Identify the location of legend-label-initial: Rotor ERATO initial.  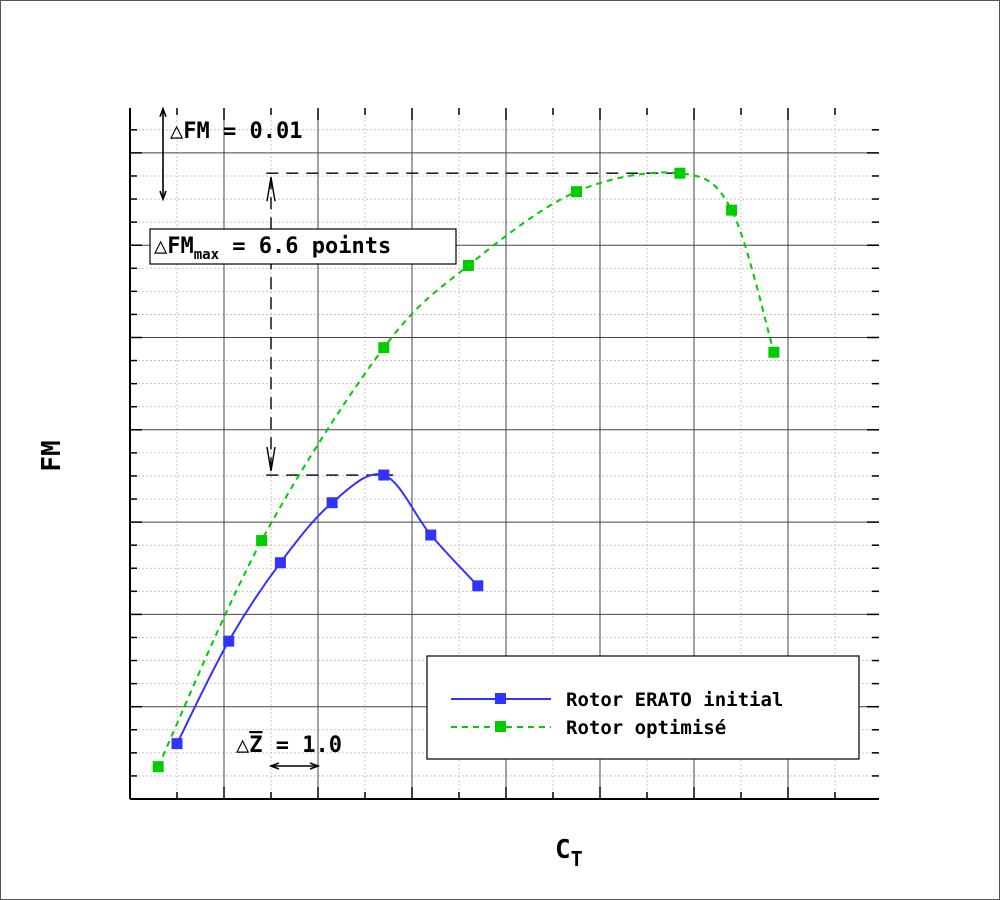
(674, 700).